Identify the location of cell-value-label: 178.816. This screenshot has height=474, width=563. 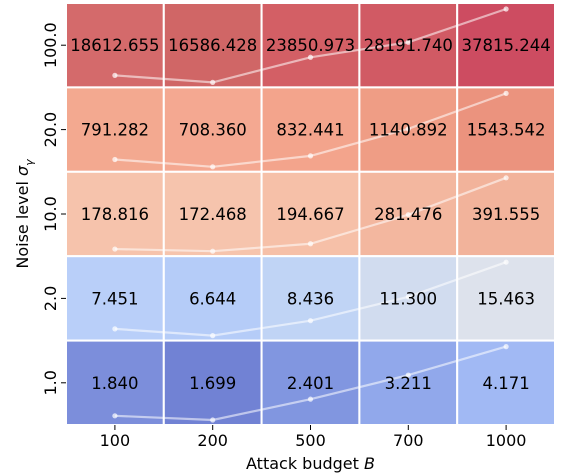
(115, 214).